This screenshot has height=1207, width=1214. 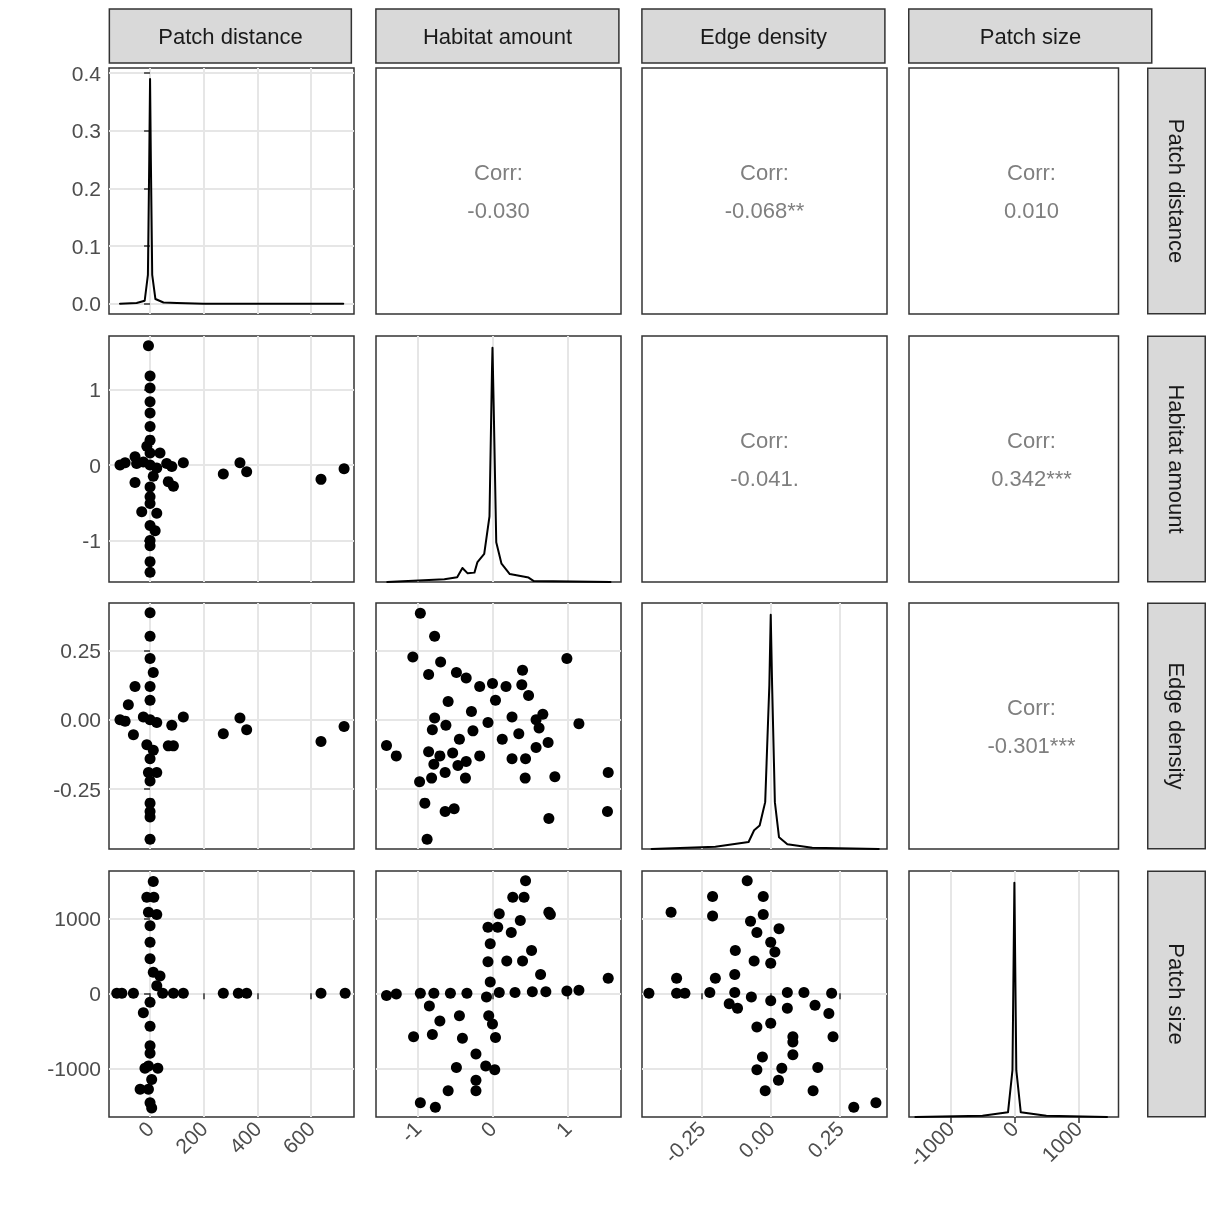 I want to click on text: -0.068**, so click(x=765, y=210).